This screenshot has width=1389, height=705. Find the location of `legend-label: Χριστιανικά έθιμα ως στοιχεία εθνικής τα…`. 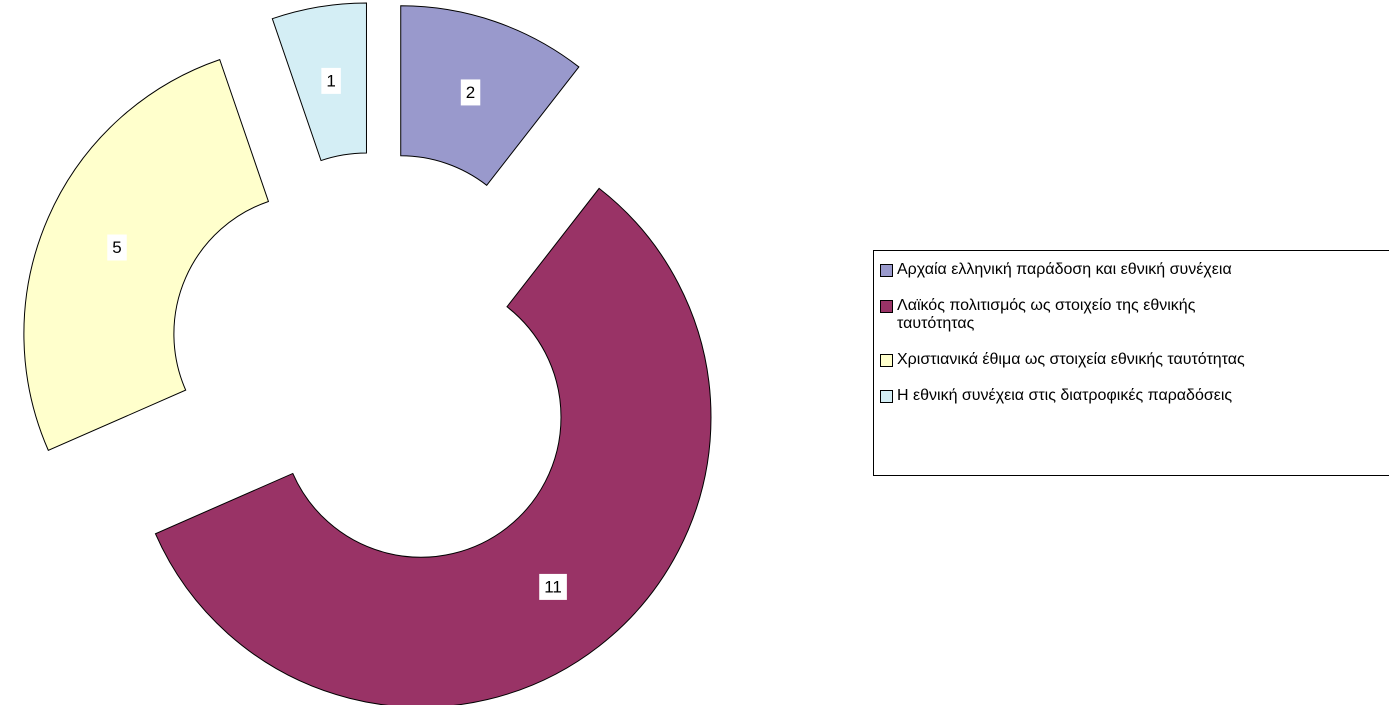

legend-label: Χριστιανικά έθιμα ως στοιχεία εθνικής τα… is located at coordinates (1071, 359).